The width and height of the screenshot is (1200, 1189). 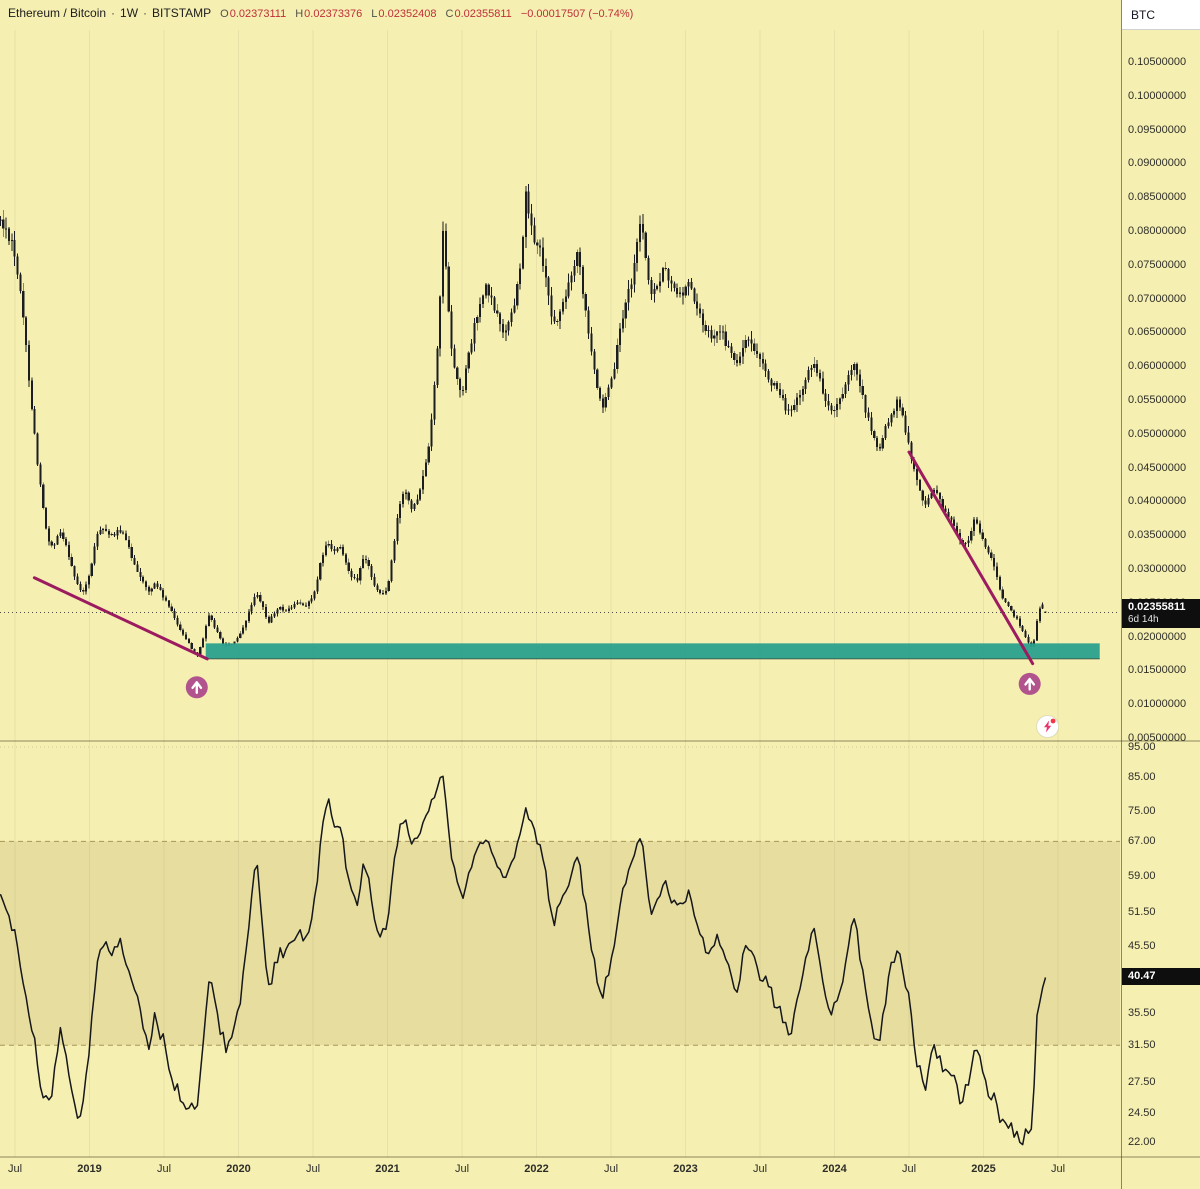 What do you see at coordinates (333, 14) in the screenshot?
I see `high-value: 0.02373376` at bounding box center [333, 14].